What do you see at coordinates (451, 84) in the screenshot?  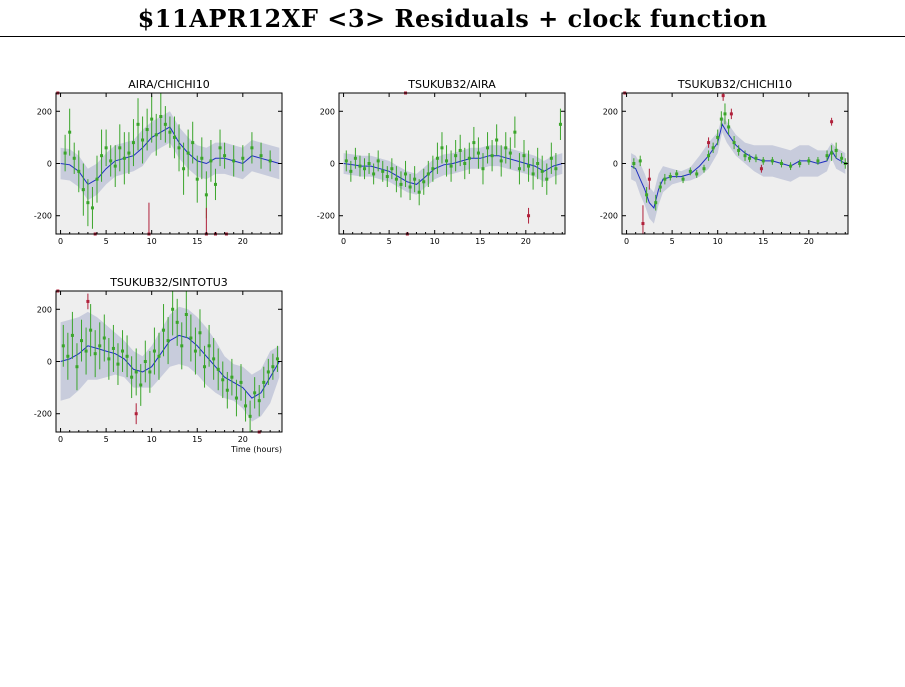 I see `chart-title: TSUKUB32/AIRA` at bounding box center [451, 84].